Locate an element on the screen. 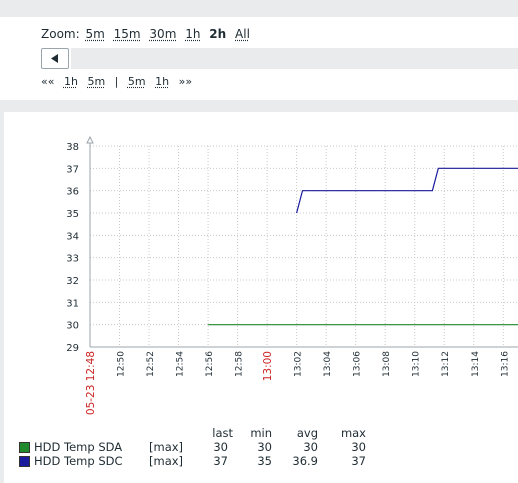  x-tick-label: 12:58 is located at coordinates (240, 364).